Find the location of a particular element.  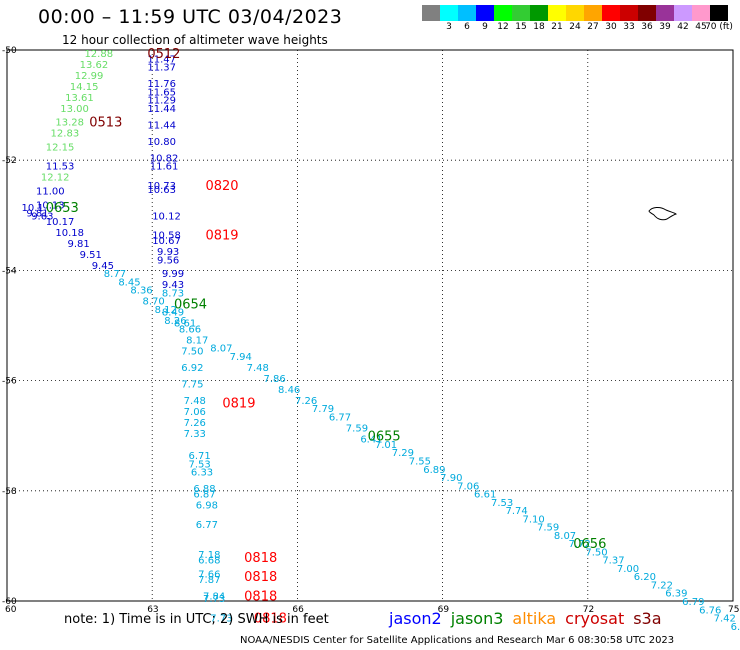

swh-point-label: 7.22 is located at coordinates (662, 585).